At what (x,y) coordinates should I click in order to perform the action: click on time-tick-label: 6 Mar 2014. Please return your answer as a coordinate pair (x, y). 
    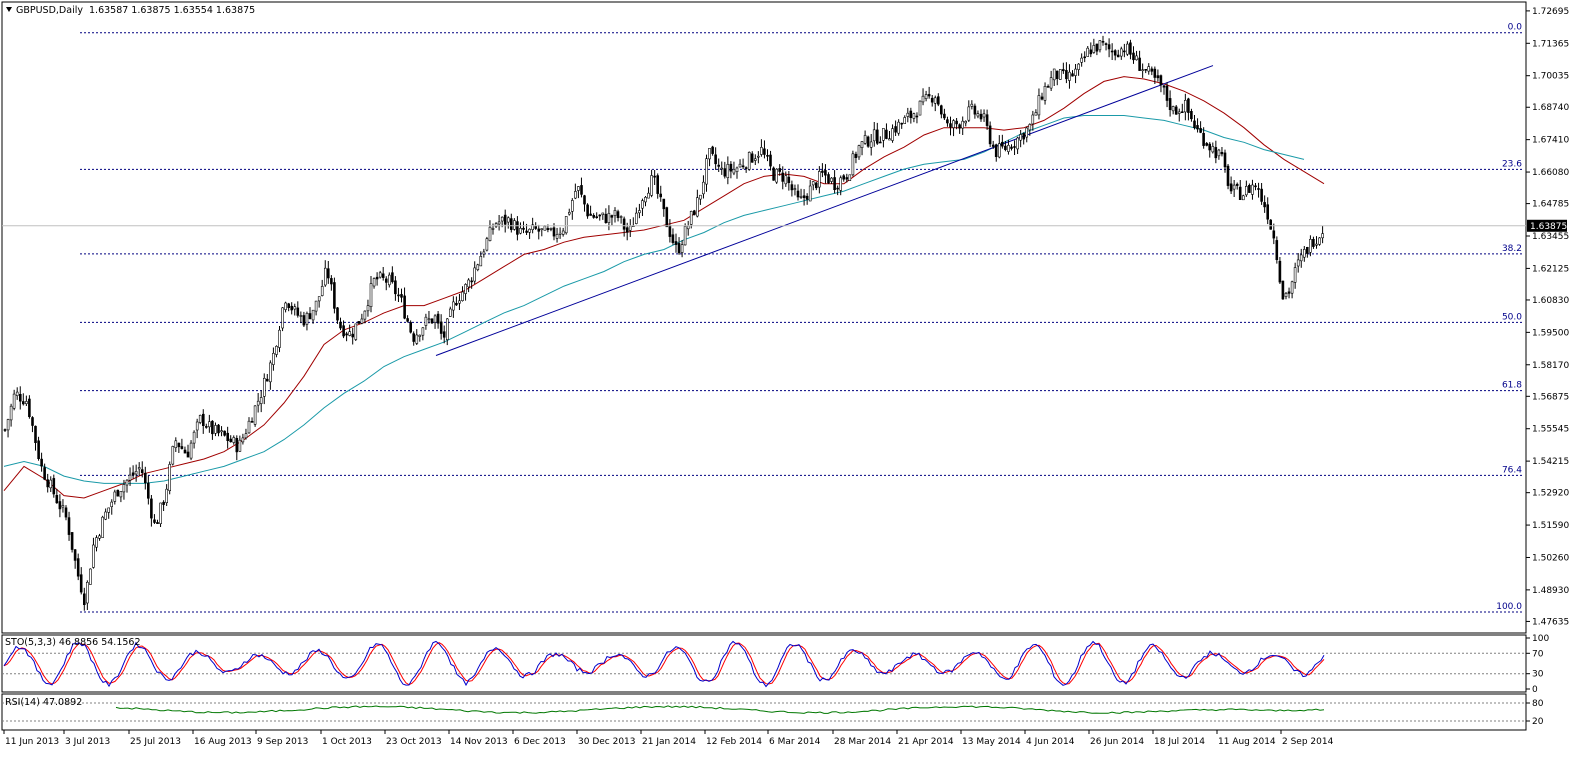
    Looking at the image, I should click on (795, 742).